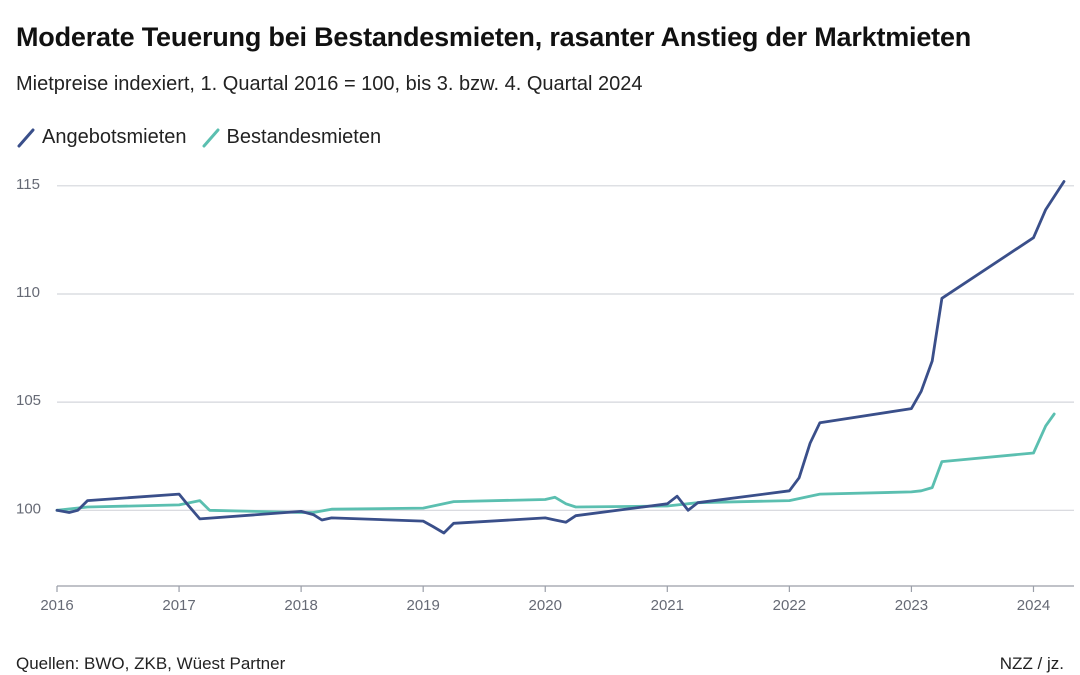 This screenshot has height=675, width=1080. I want to click on x-tick-label-2016: 2016, so click(56, 605).